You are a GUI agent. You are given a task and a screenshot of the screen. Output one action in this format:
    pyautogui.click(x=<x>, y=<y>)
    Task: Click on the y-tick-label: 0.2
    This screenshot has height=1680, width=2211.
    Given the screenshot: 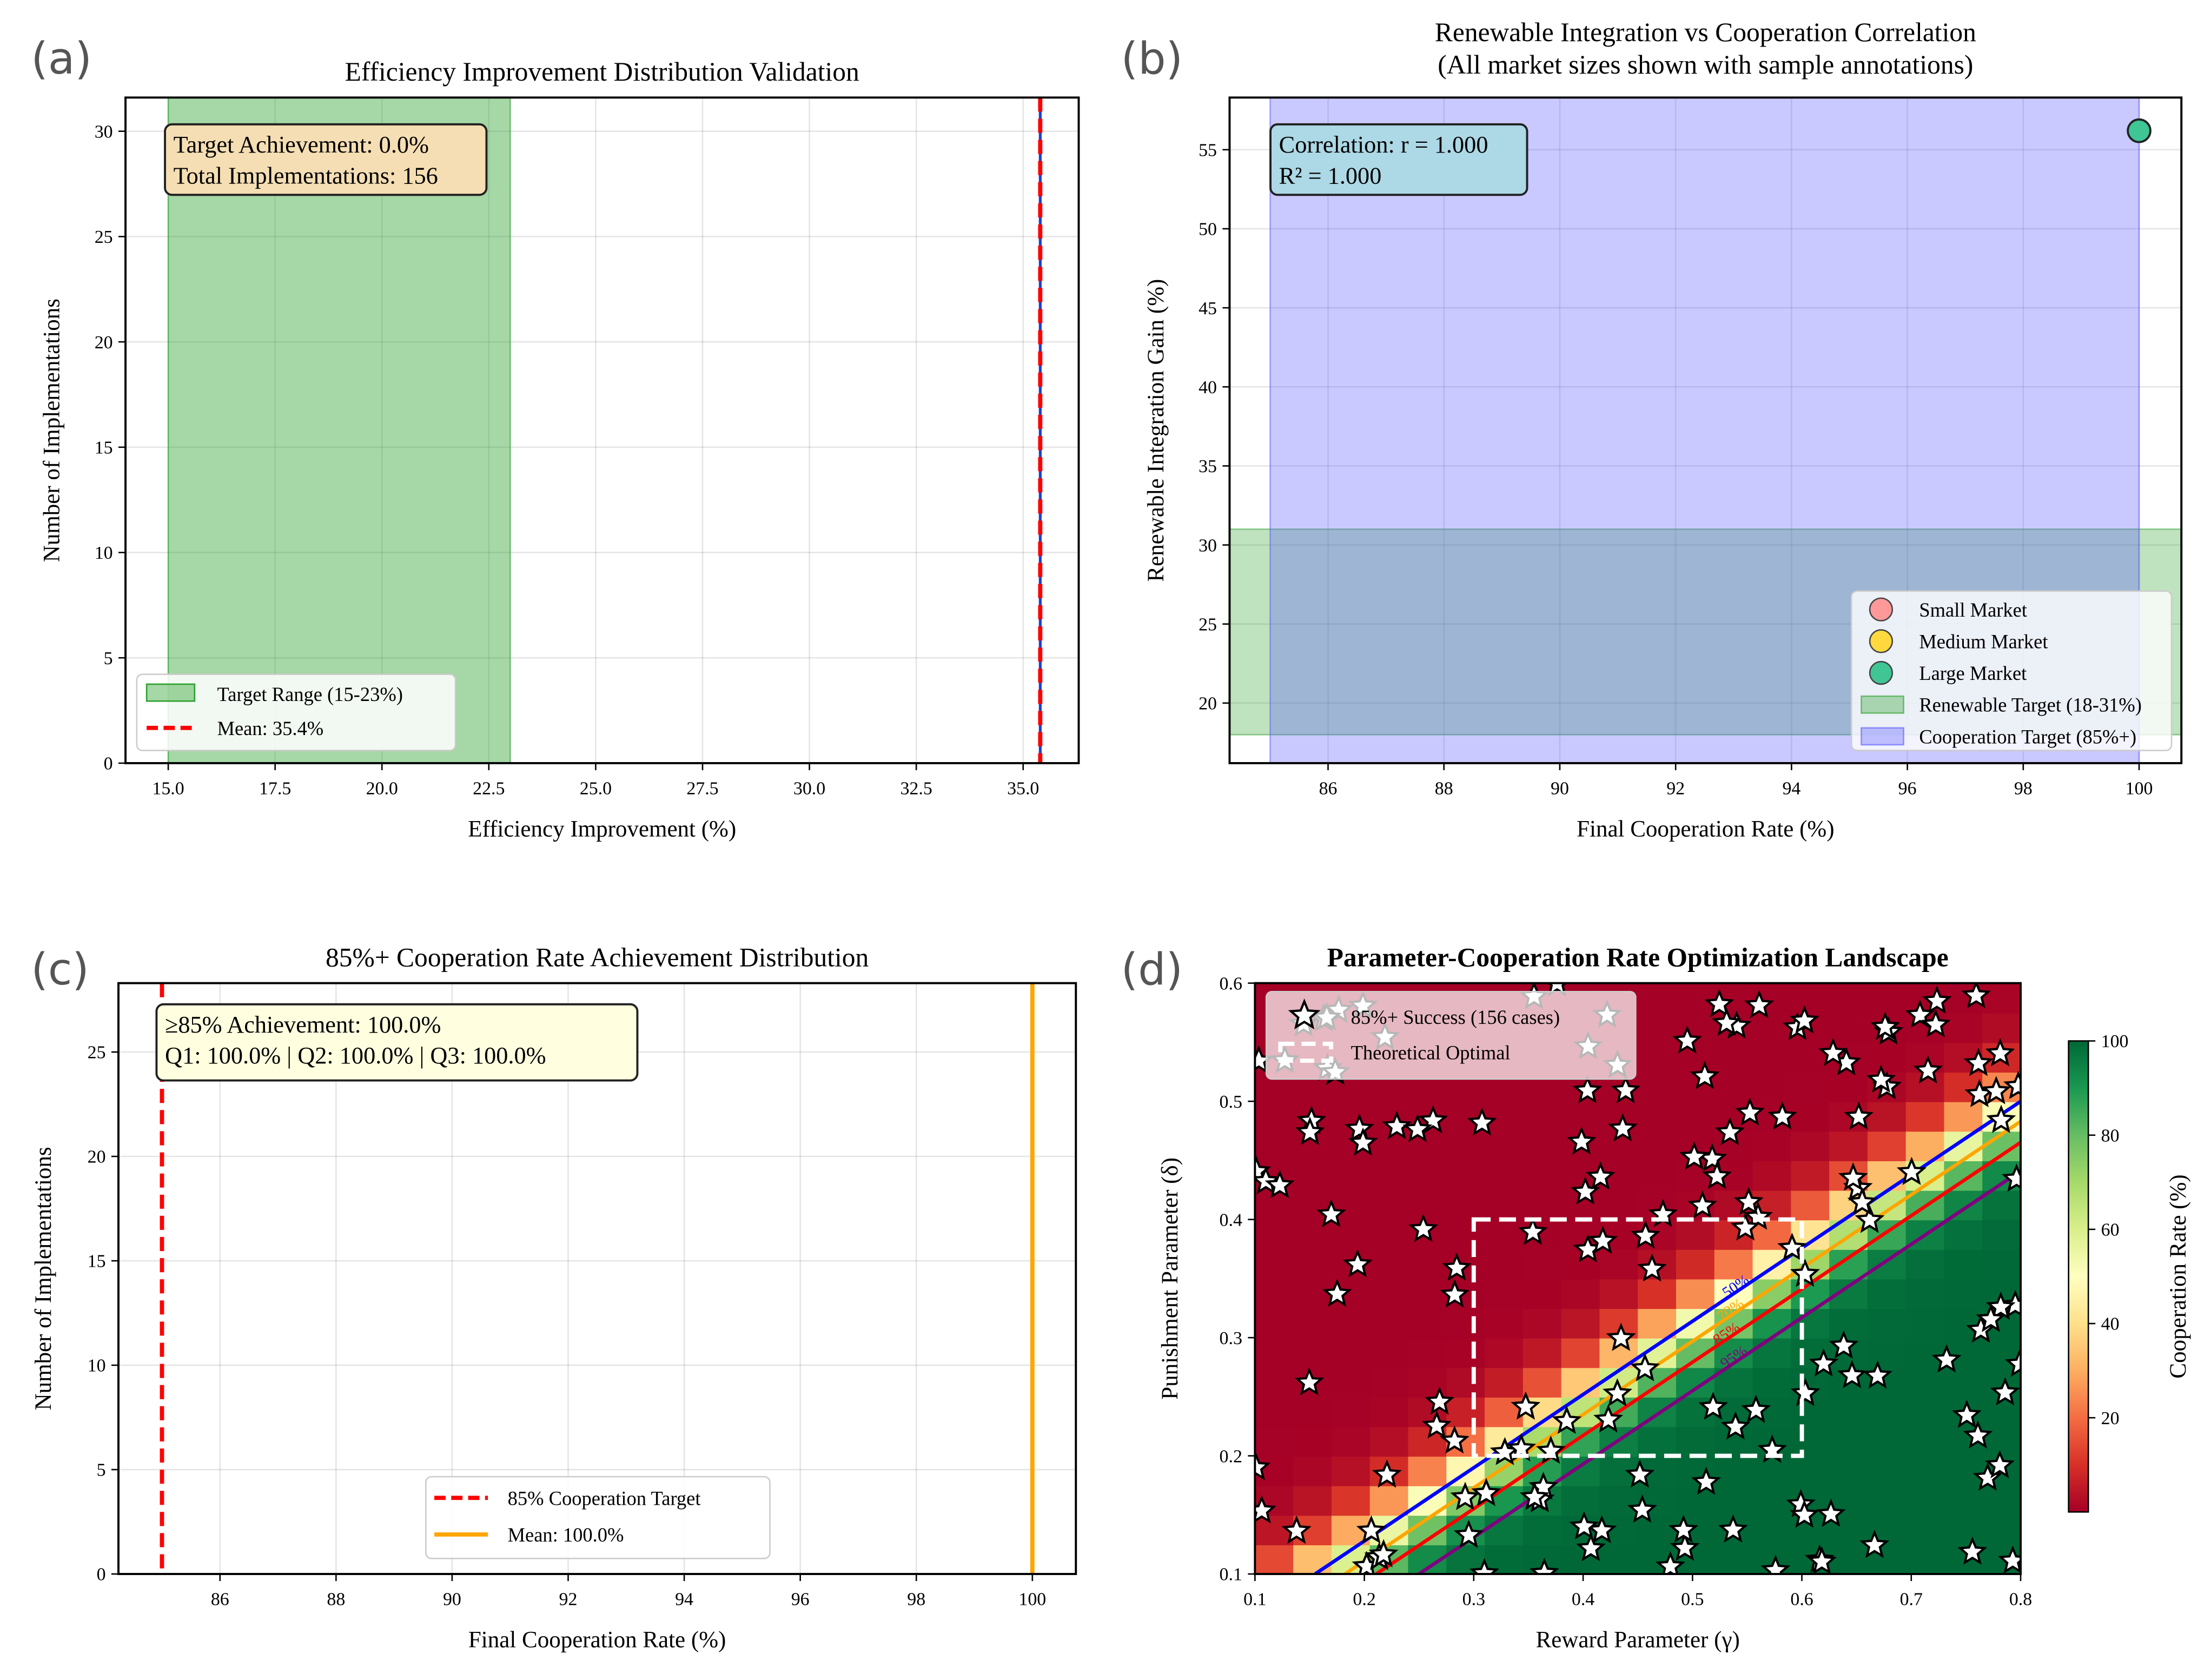 What is the action you would take?
    pyautogui.click(x=1231, y=1456)
    